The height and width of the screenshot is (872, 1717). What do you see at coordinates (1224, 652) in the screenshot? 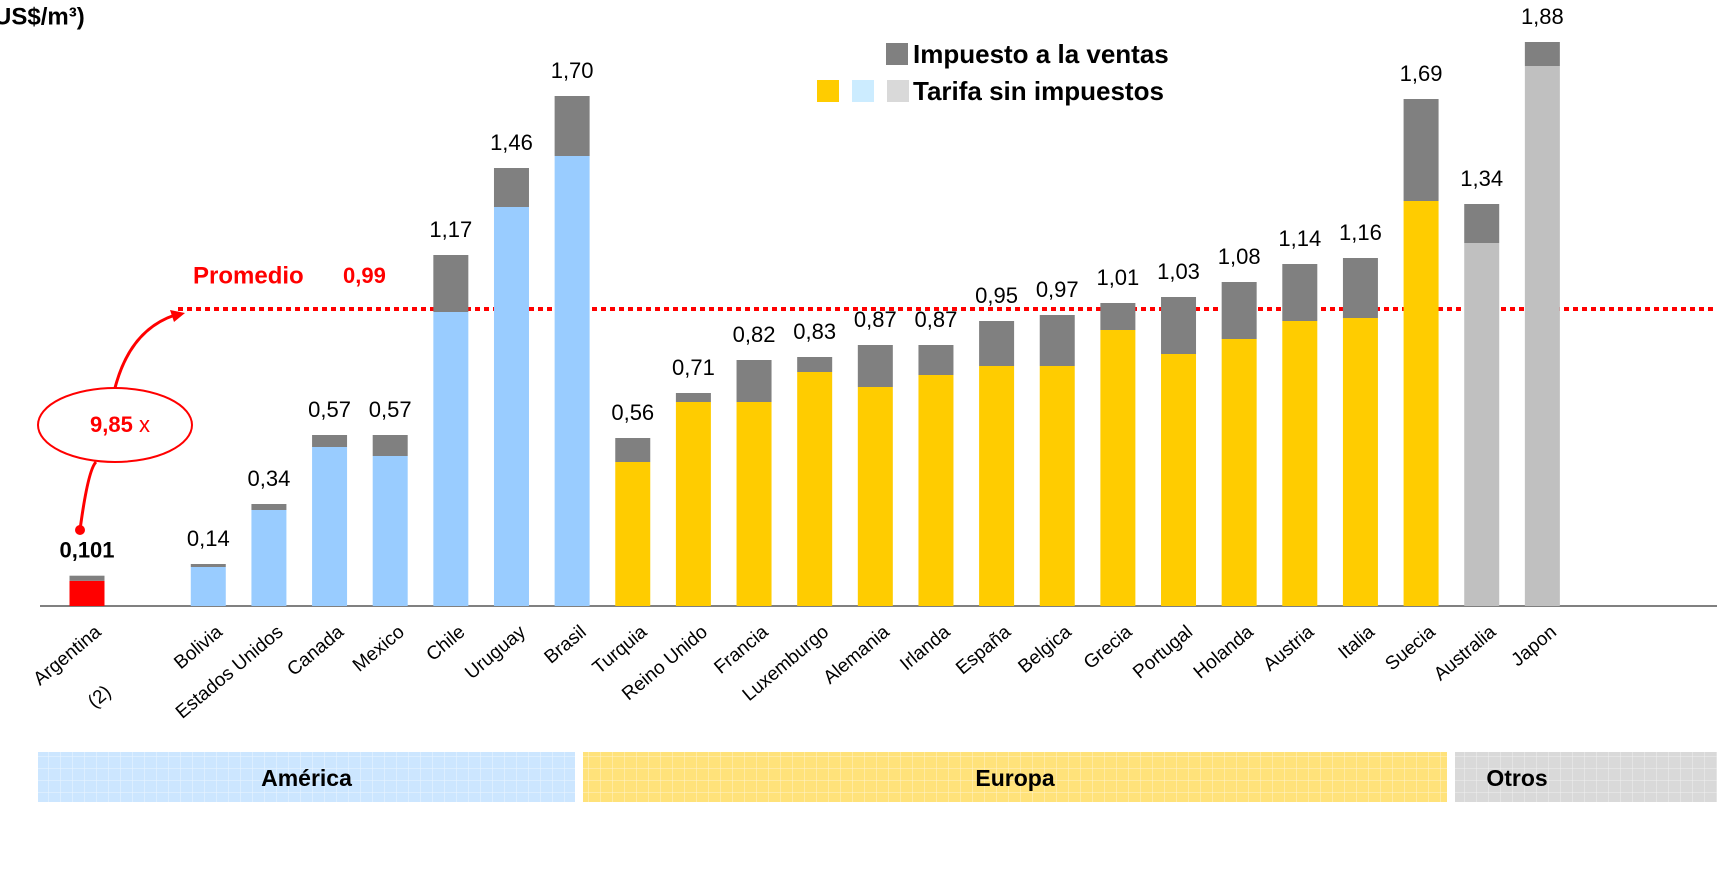
I see `x-tick-label: Holanda` at bounding box center [1224, 652].